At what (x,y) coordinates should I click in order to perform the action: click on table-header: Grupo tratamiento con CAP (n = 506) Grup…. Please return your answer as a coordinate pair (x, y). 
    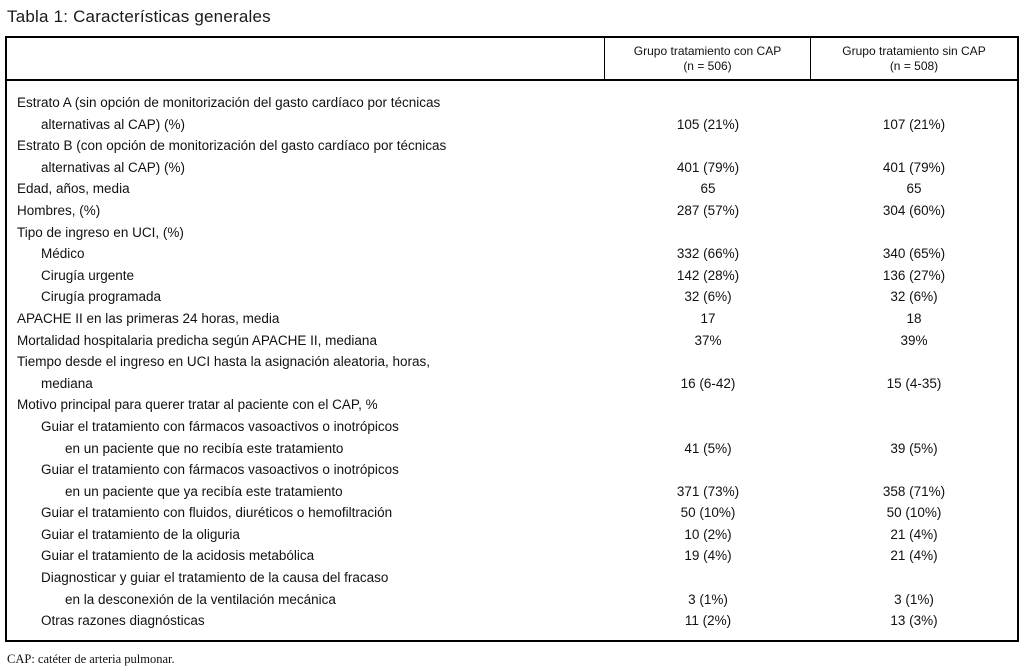
    Looking at the image, I should click on (512, 59).